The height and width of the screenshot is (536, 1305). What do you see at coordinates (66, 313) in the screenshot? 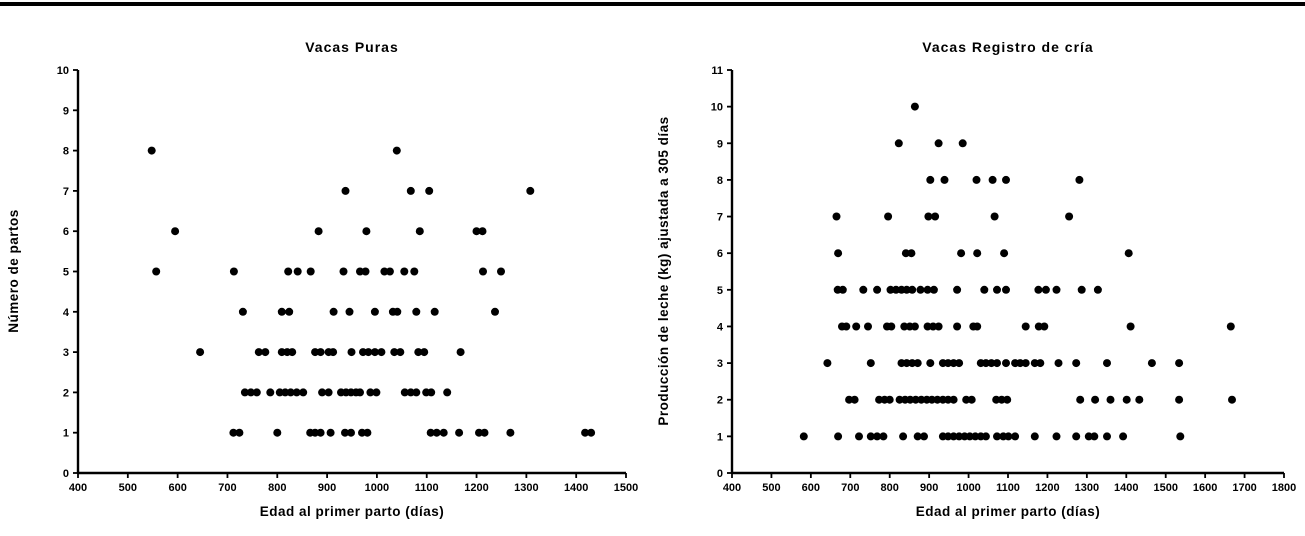
I see `y-tick-label: 4` at bounding box center [66, 313].